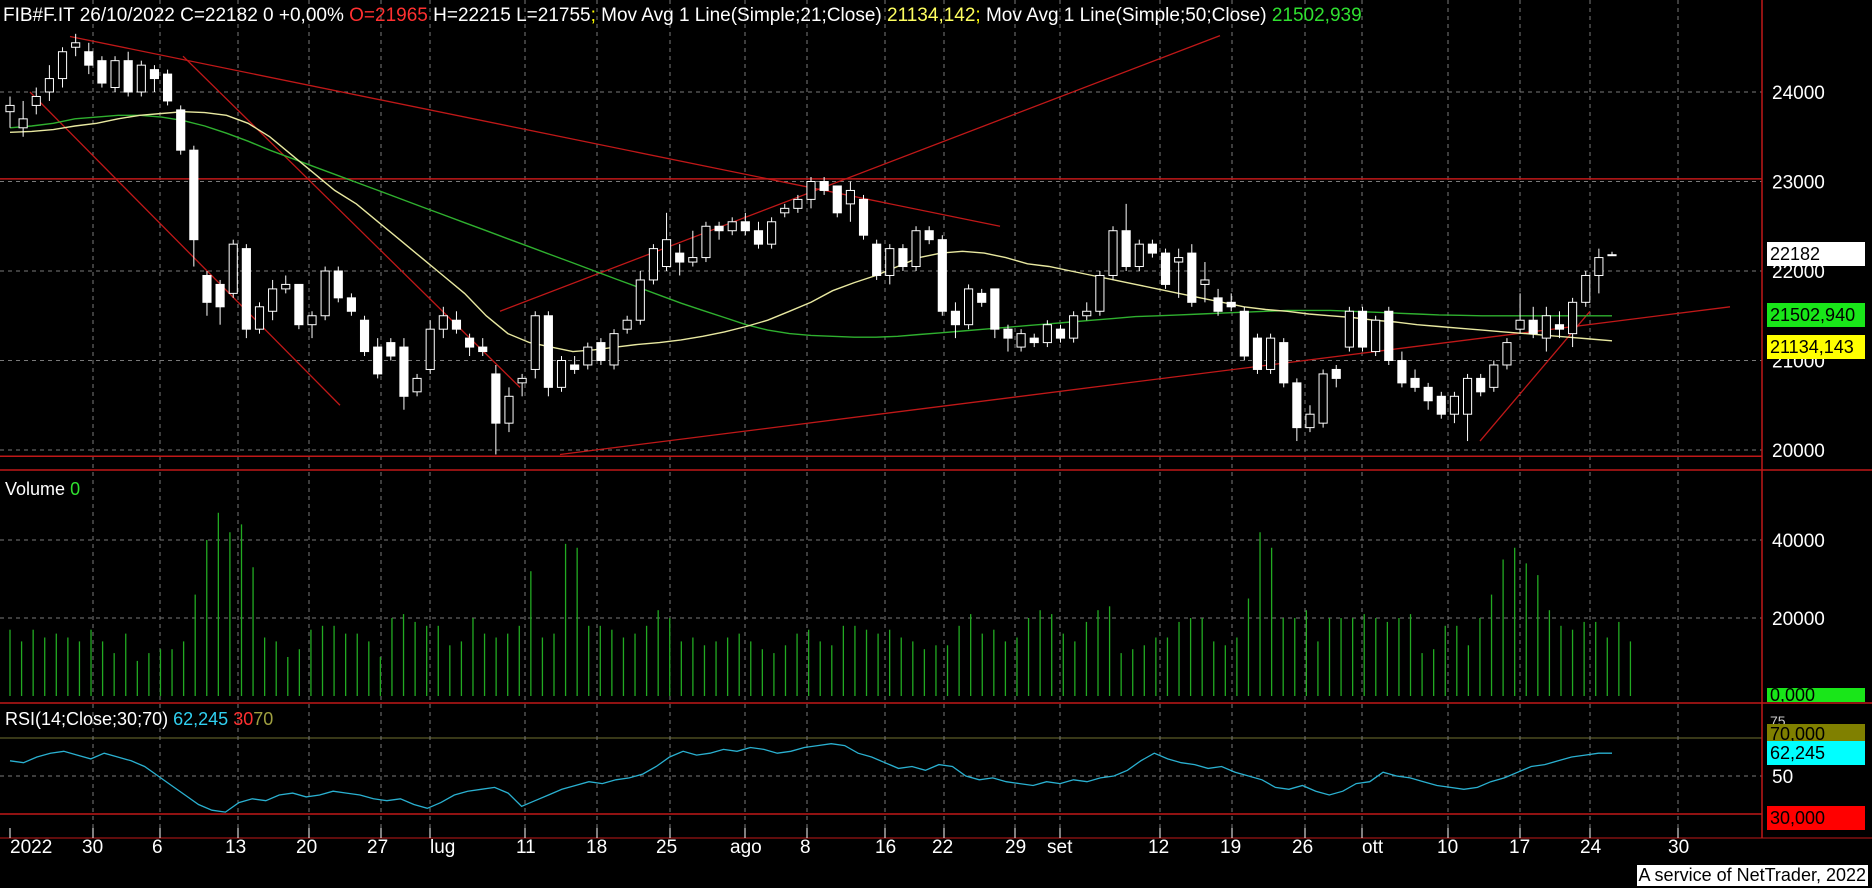 The width and height of the screenshot is (1872, 888). I want to click on header-open: O=21965, so click(388, 15).